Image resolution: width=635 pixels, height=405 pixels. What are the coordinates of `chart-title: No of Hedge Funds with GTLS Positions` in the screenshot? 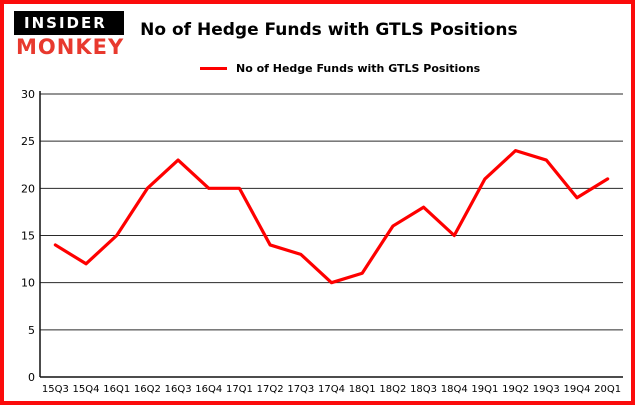 It's located at (329, 30).